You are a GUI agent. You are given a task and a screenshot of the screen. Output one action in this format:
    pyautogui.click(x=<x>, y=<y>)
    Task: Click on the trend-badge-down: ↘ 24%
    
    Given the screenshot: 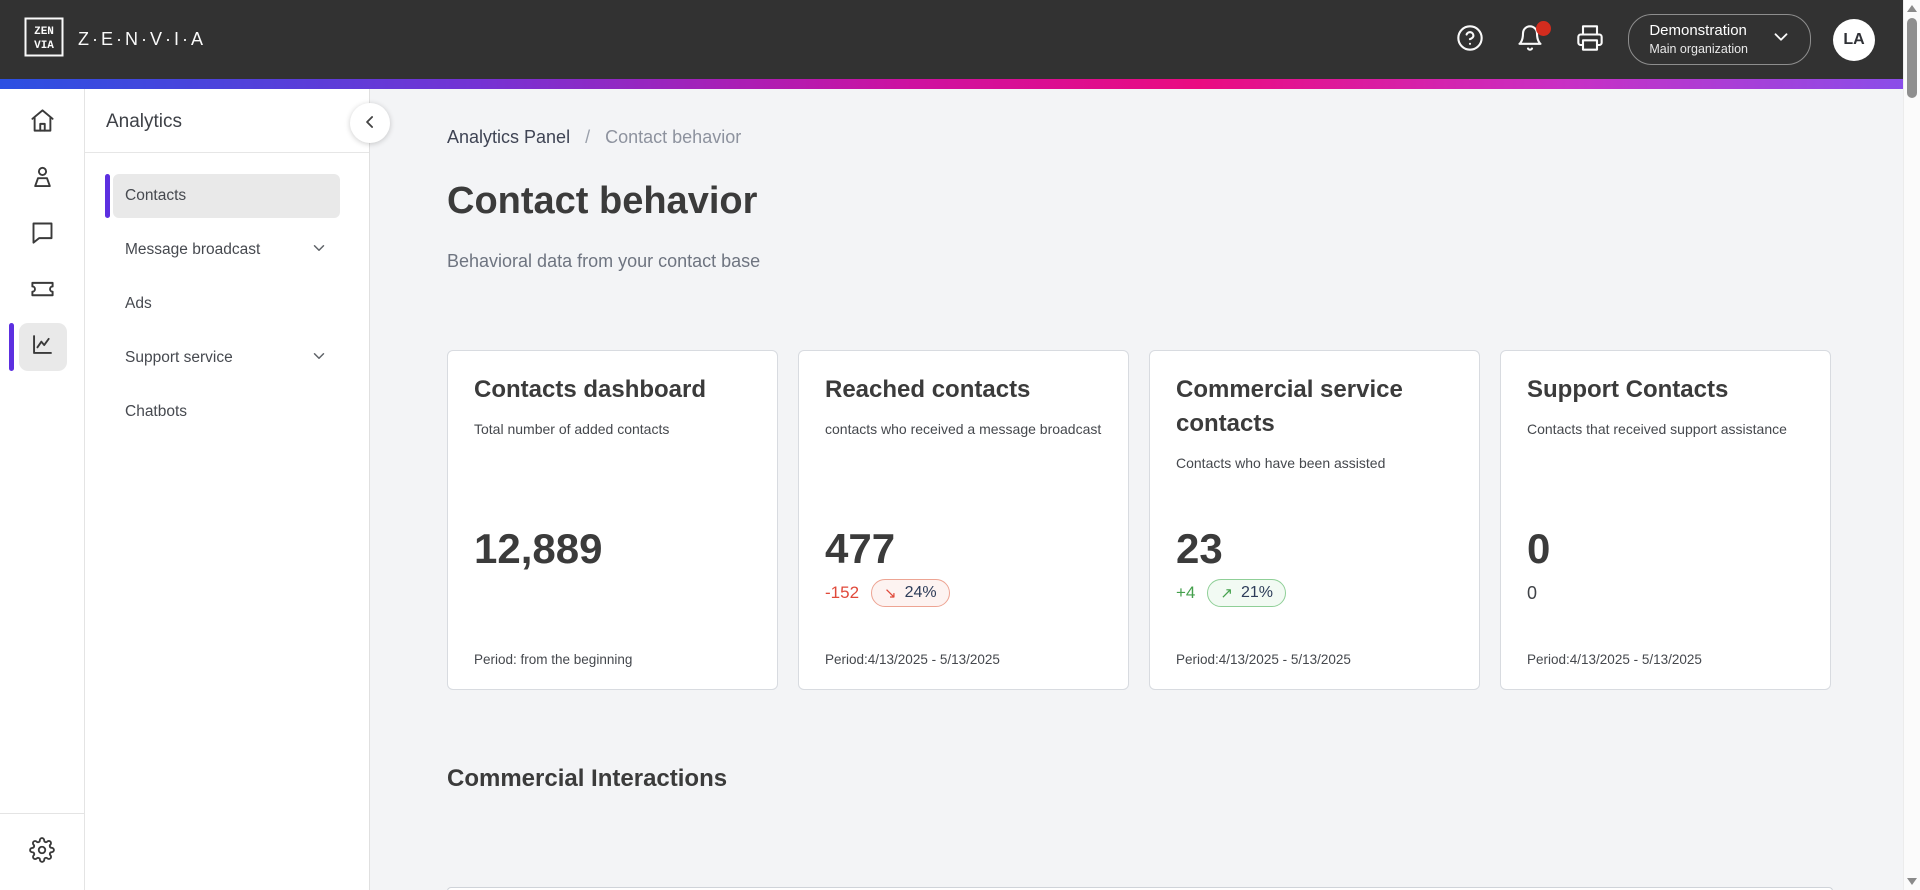 What is the action you would take?
    pyautogui.click(x=910, y=593)
    